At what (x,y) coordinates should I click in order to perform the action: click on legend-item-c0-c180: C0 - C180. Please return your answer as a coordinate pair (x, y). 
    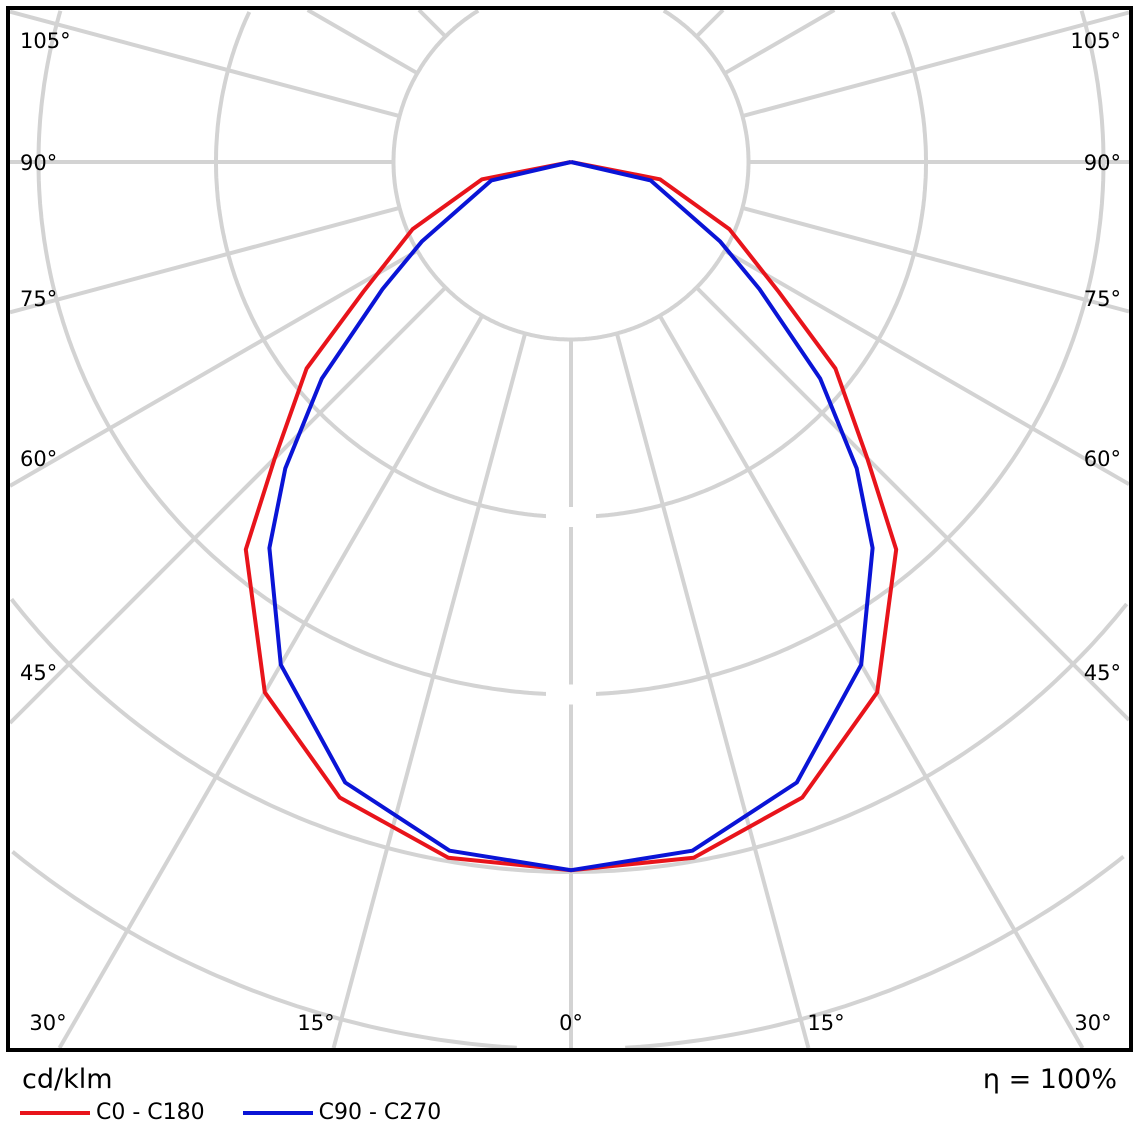
    Looking at the image, I should click on (112, 1112).